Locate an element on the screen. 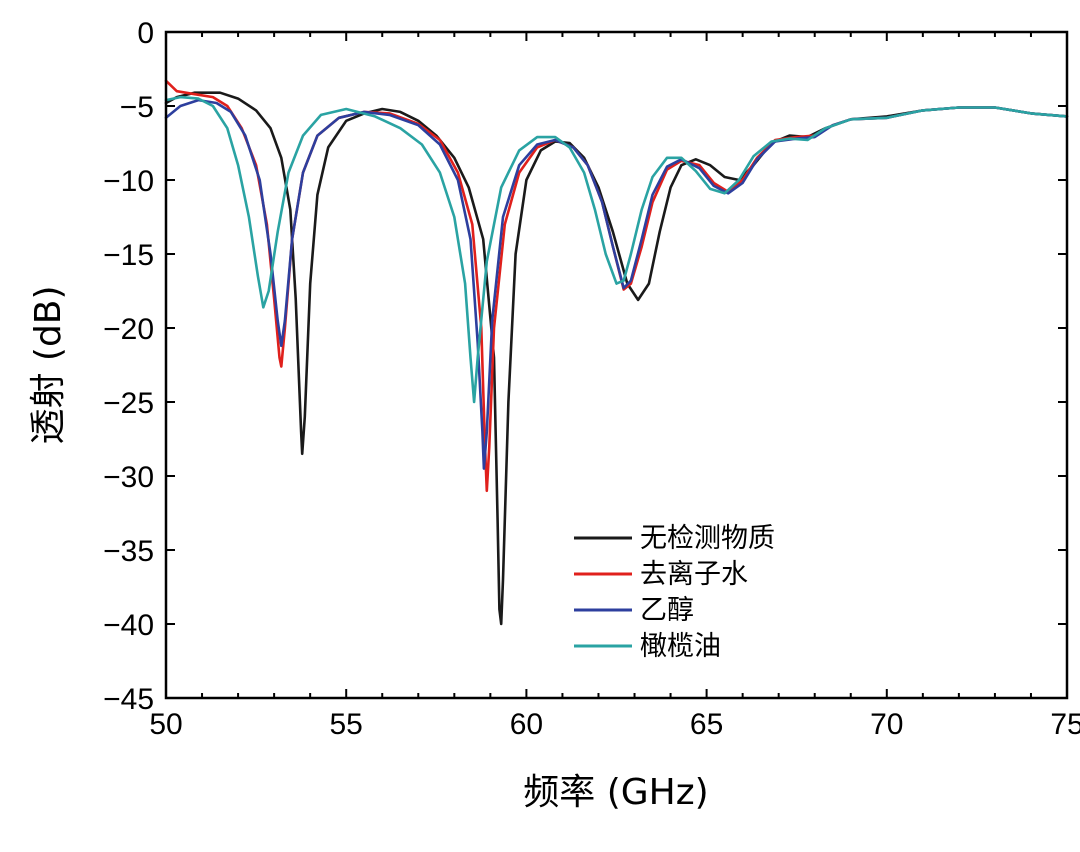  x-tick-label-3: 65 is located at coordinates (706, 724).